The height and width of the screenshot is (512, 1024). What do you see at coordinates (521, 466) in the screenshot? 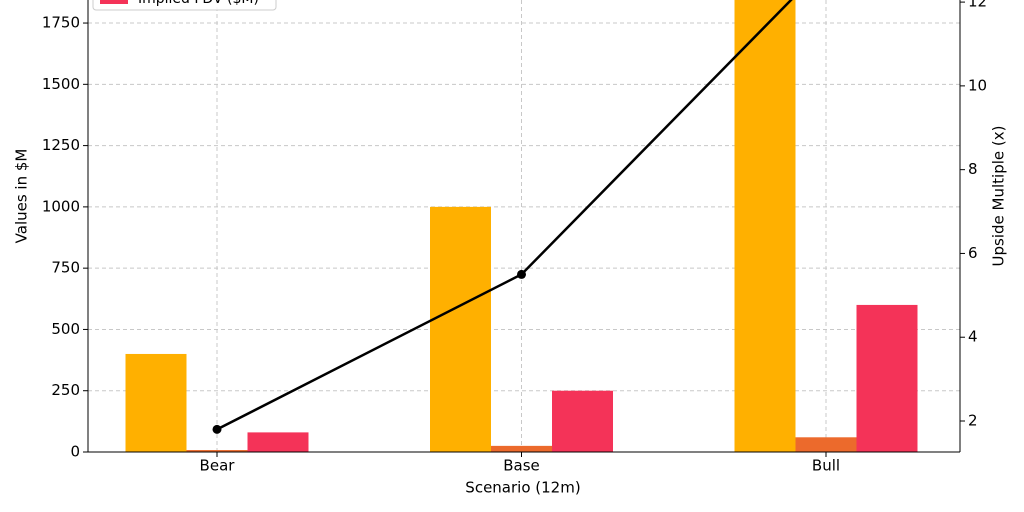
I see `x-tick-label: Base` at bounding box center [521, 466].